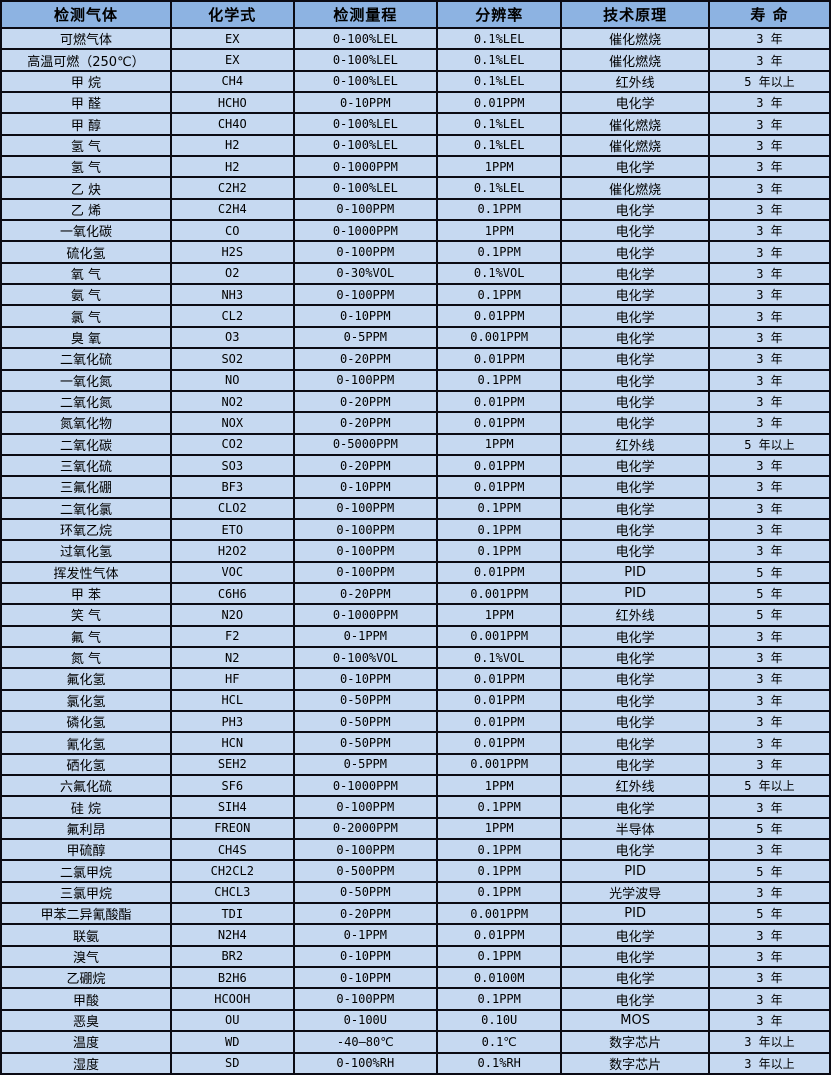 The height and width of the screenshot is (1075, 831). I want to click on header-row: 检测气体 化学式 检测量程 分辨率 技术原理寿 命, so click(415, 14).